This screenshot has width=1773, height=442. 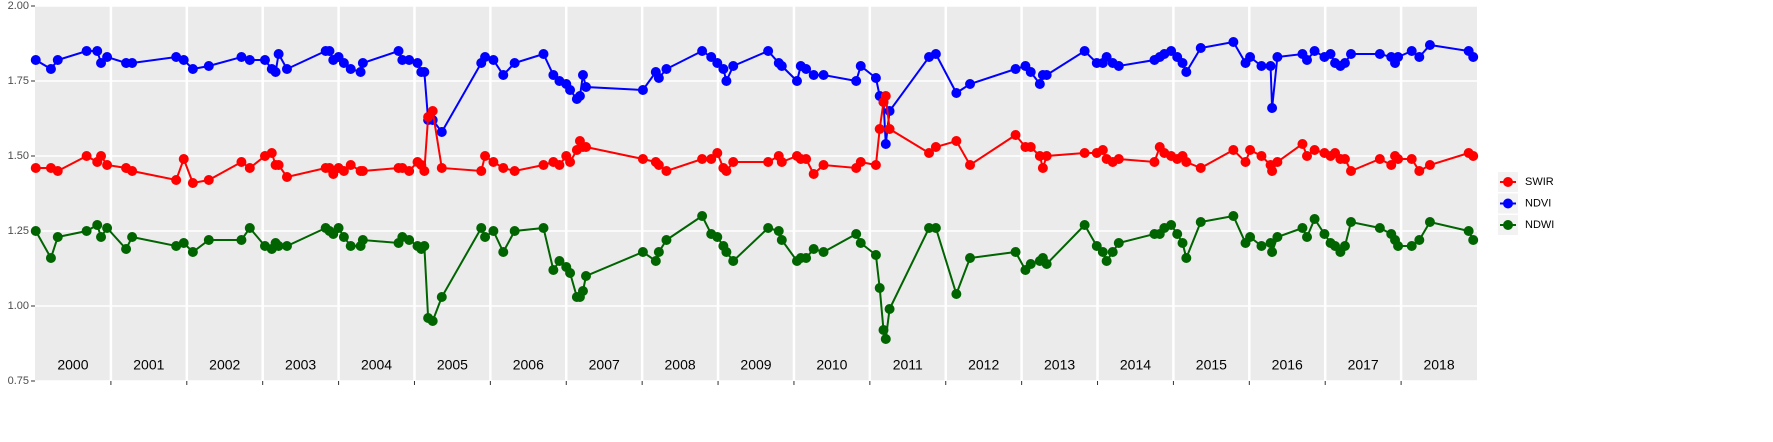 What do you see at coordinates (1438, 365) in the screenshot?
I see `x-tick-label: 2018` at bounding box center [1438, 365].